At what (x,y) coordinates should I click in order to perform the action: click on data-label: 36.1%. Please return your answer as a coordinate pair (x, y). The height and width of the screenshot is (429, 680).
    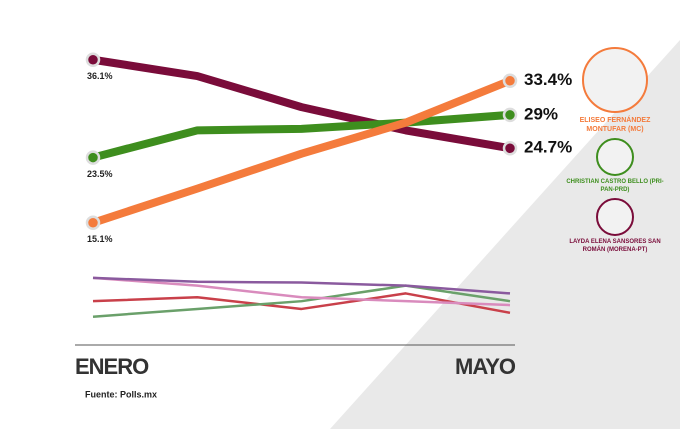
    Looking at the image, I should click on (100, 76).